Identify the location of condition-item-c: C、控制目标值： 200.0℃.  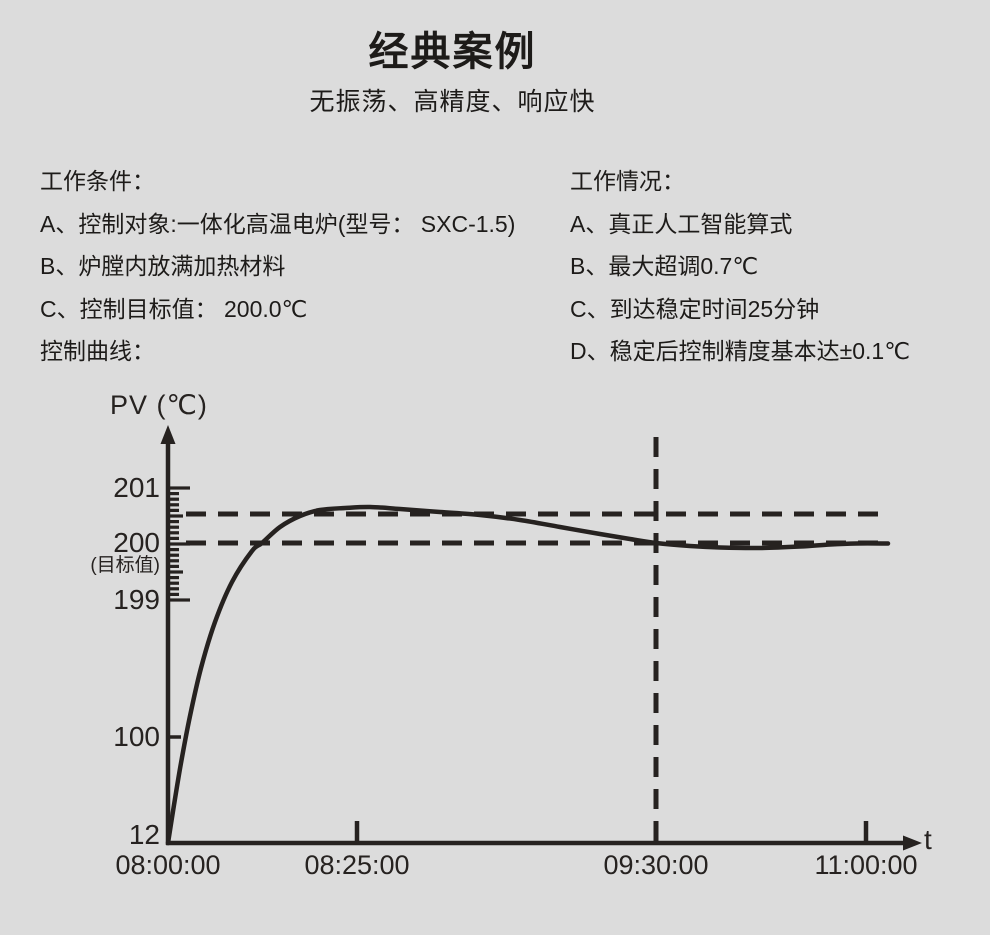
(174, 308).